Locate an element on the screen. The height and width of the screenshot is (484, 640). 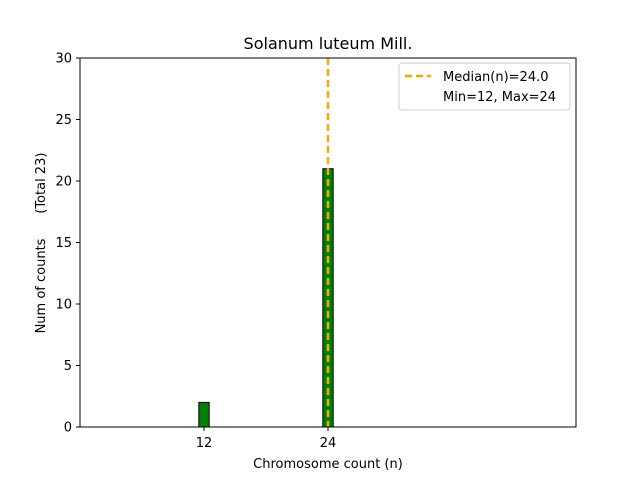
y-tick-label-30: 30 is located at coordinates (63, 59).